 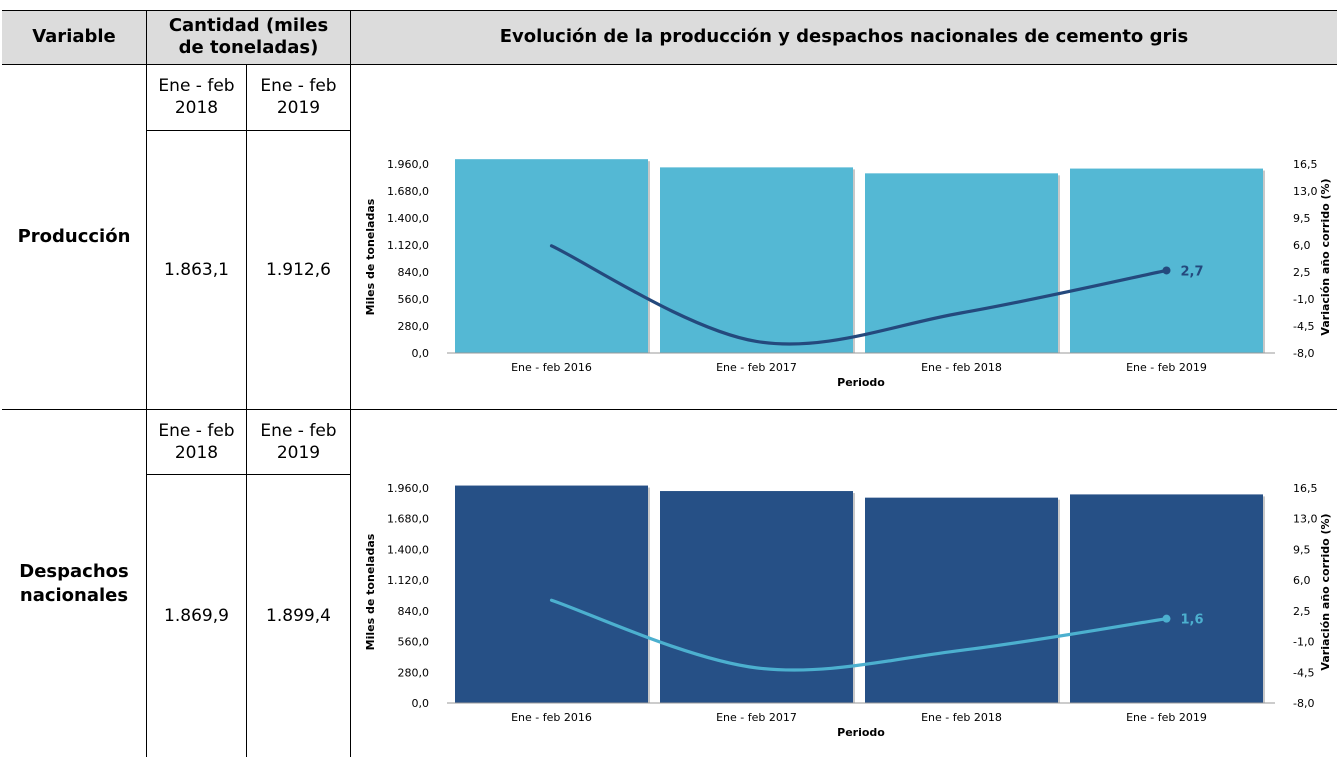 I want to click on rule-subheader-row2, so click(x=248, y=474).